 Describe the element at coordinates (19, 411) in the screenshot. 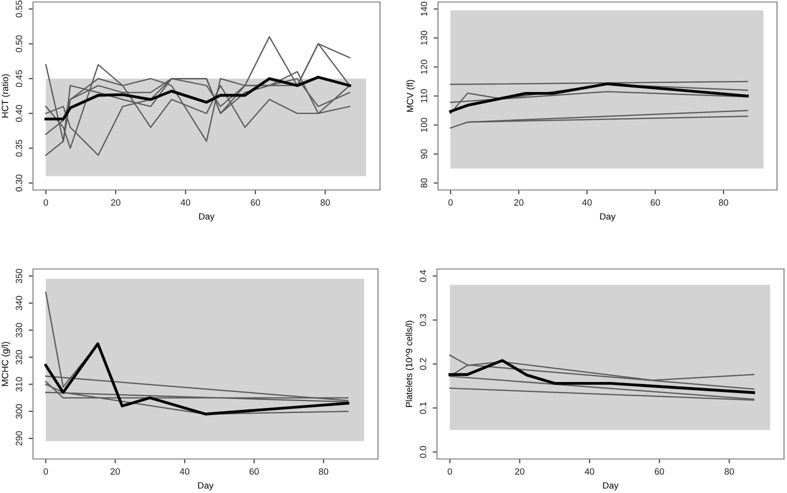

I see `y-tick-label: 300` at that location.